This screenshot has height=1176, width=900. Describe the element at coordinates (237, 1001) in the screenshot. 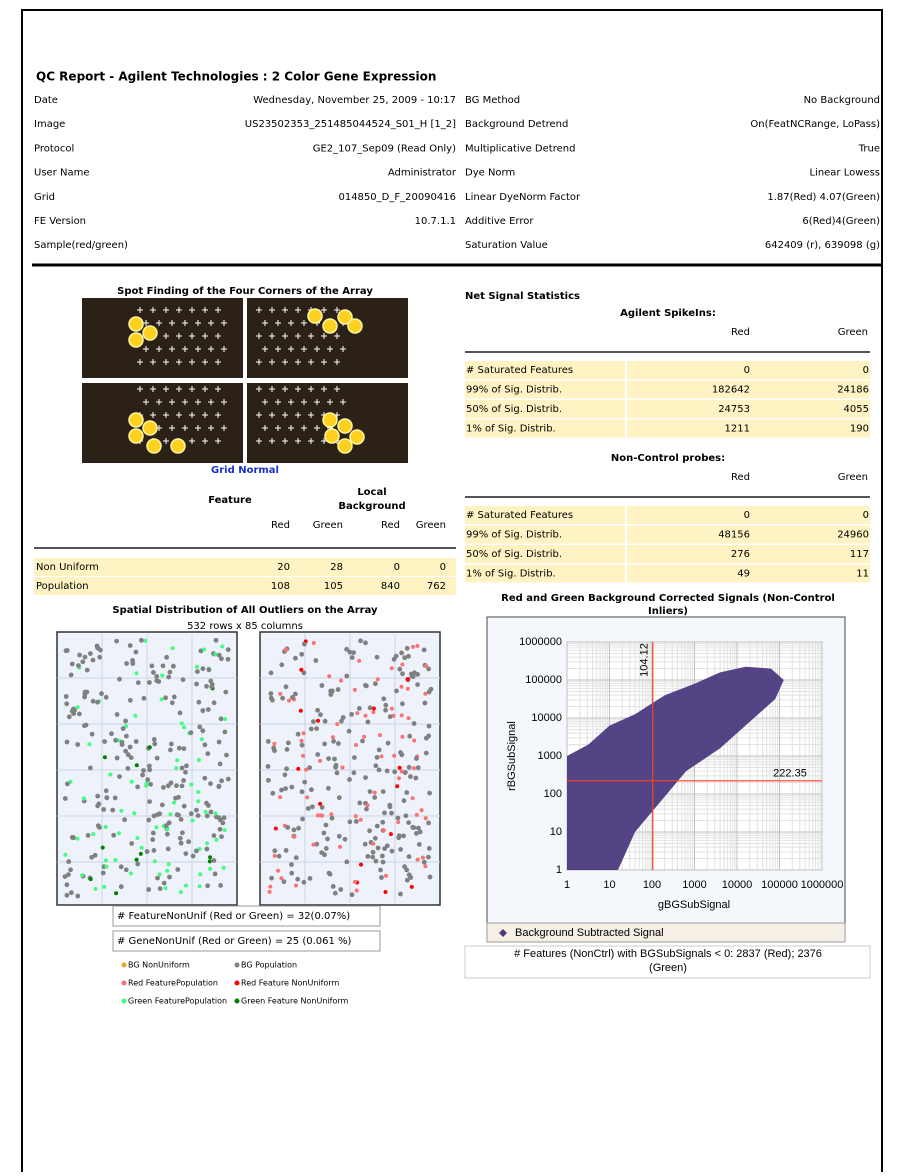

I see `legend-dot` at that location.